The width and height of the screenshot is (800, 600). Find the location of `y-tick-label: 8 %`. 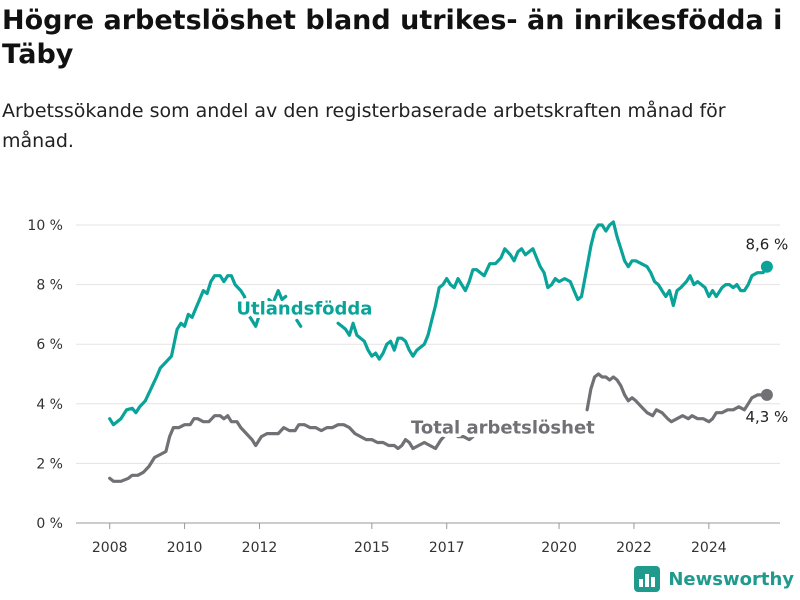

y-tick-label: 8 % is located at coordinates (49, 286).